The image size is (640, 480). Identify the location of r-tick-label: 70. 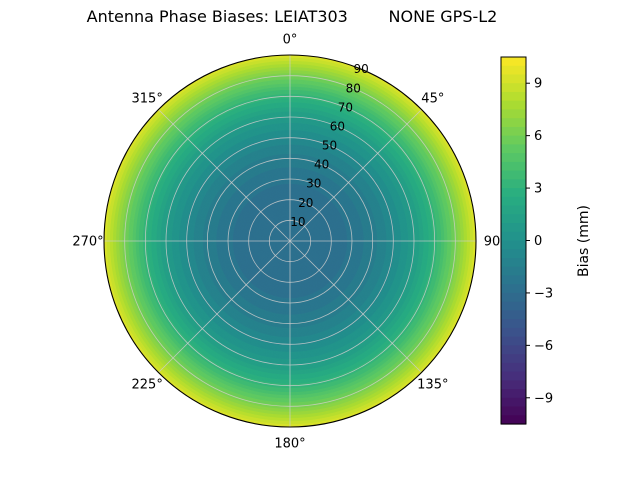
(345, 107).